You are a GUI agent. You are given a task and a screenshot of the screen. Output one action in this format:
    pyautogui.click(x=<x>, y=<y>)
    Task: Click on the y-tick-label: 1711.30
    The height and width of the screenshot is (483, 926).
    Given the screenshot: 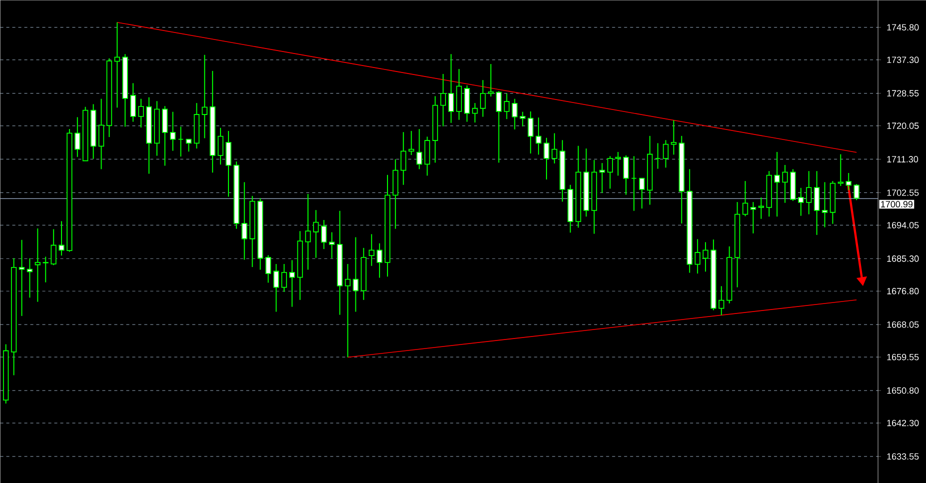 What is the action you would take?
    pyautogui.click(x=902, y=159)
    